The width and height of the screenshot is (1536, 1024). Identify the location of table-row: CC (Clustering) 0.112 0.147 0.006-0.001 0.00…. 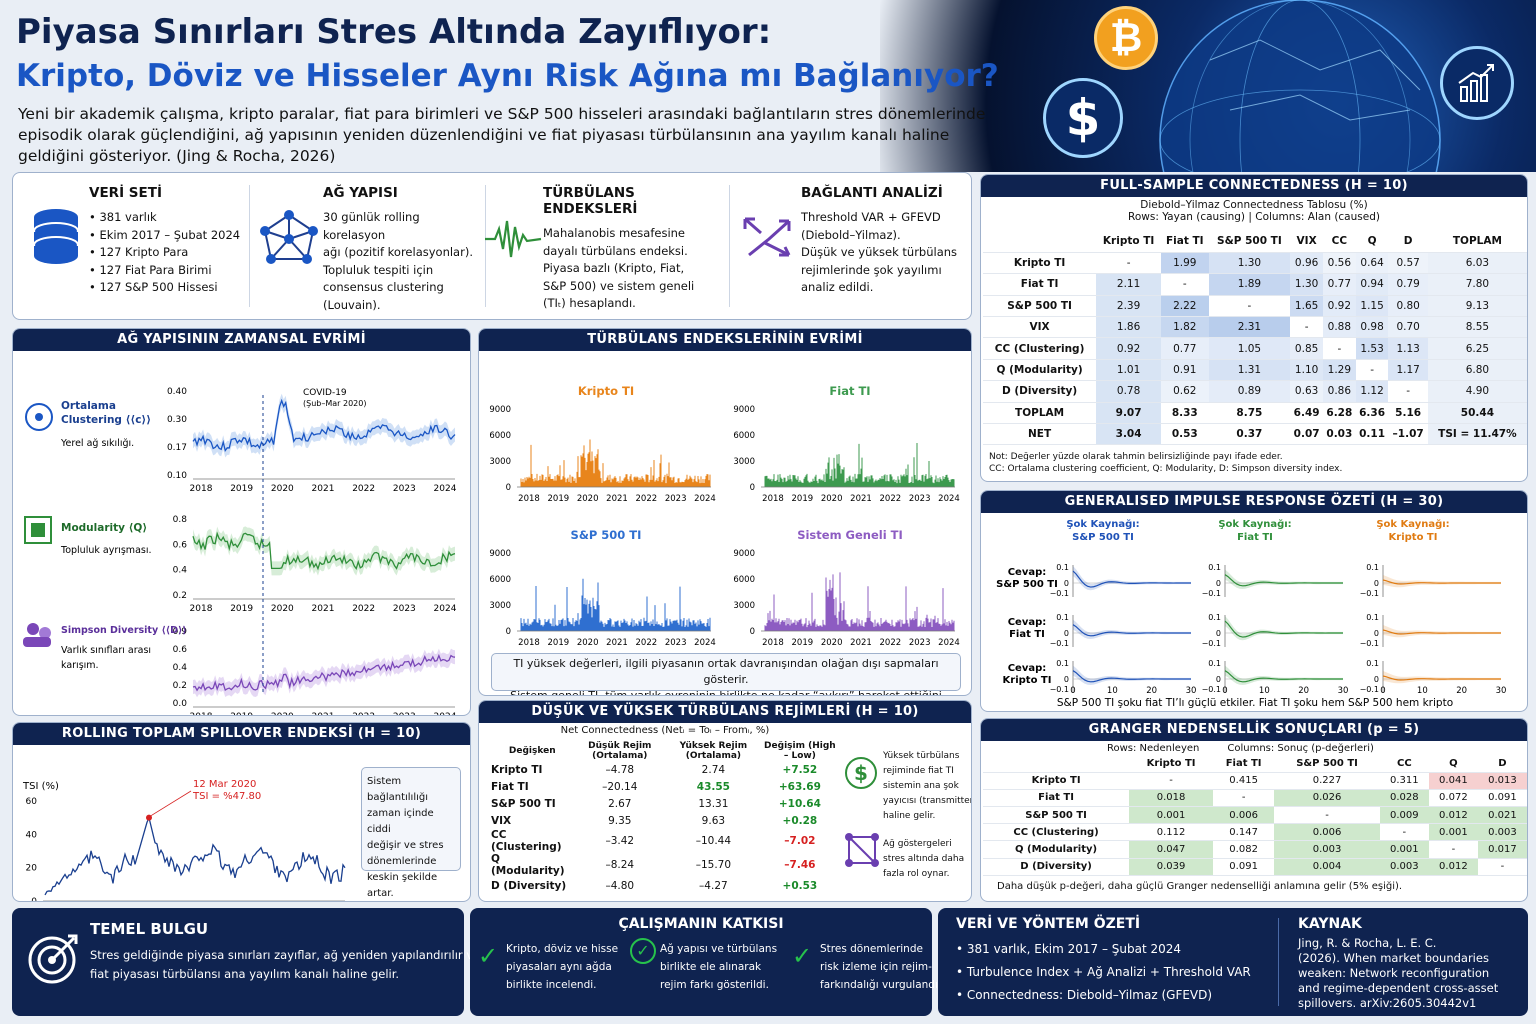
(1255, 832).